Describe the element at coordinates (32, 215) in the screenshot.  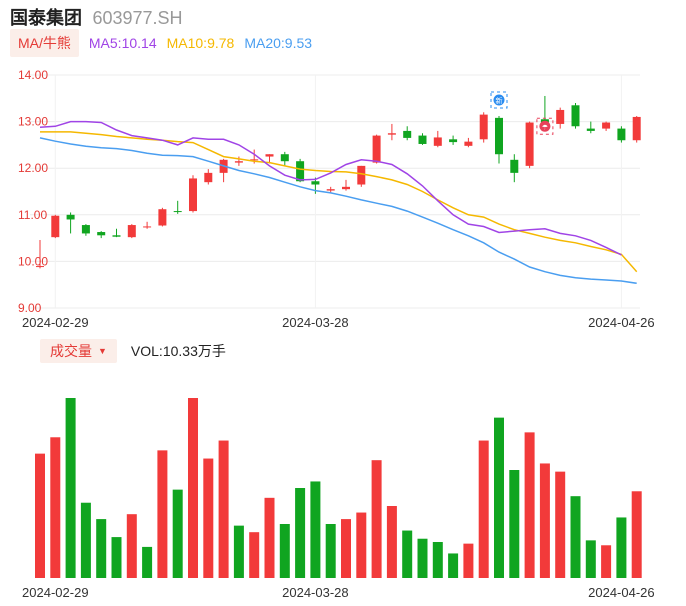
I see `y-tick-label: 11.00` at that location.